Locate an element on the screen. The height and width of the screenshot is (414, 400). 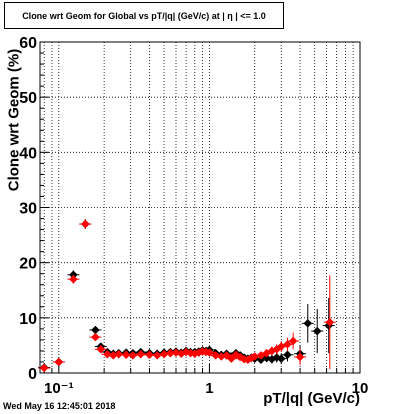
y-tick-label: 0 is located at coordinates (32, 374).